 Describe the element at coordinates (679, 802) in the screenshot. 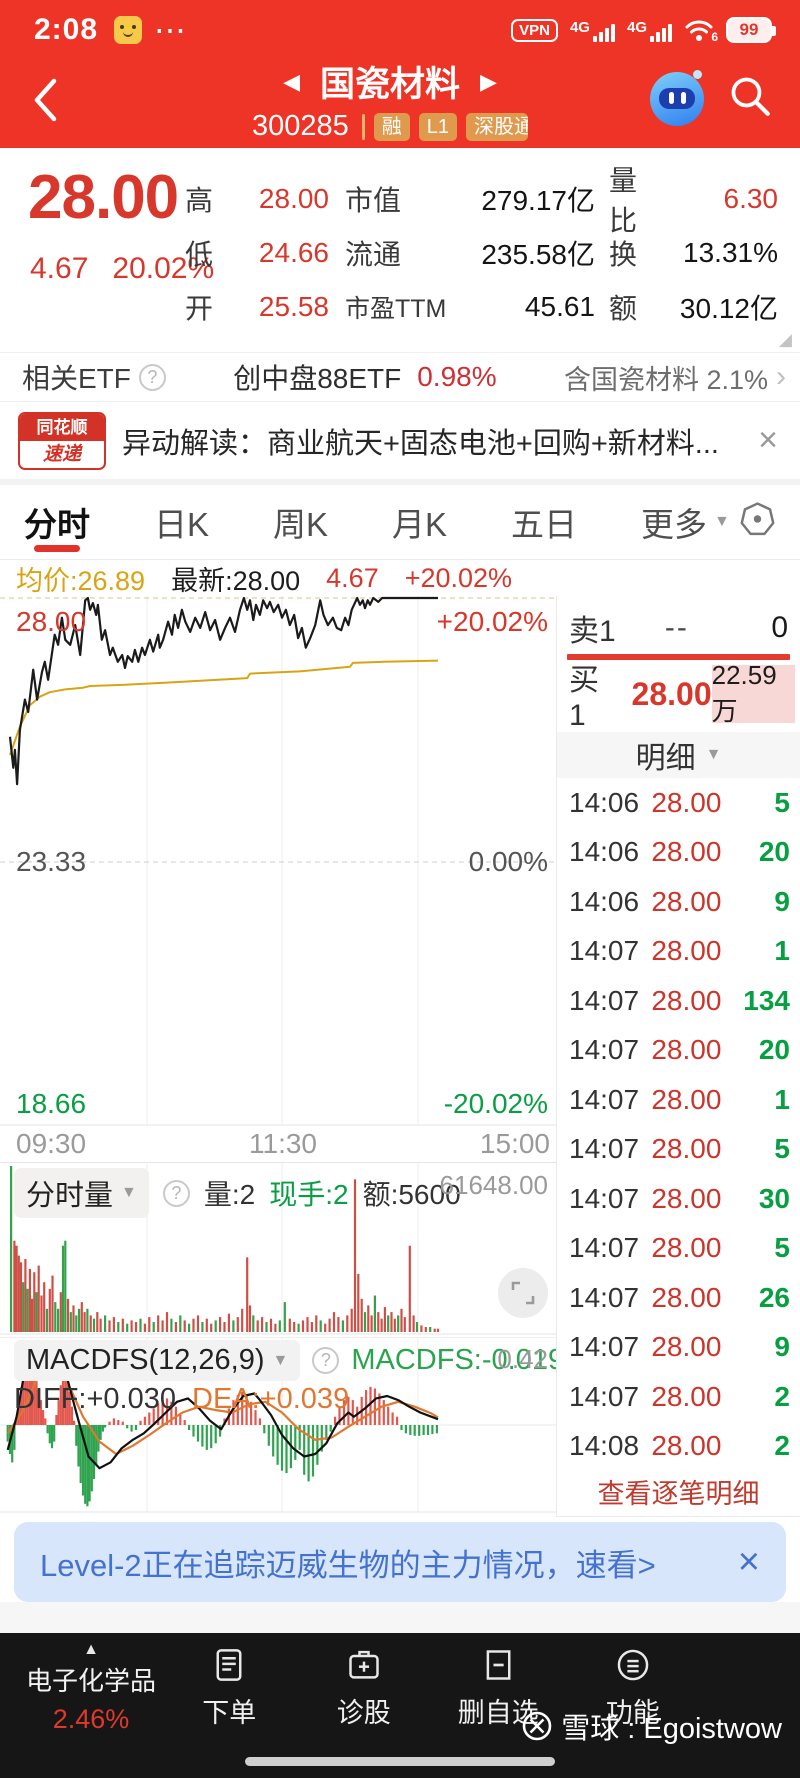

I see `tape-row: 14:06 28.00 5` at that location.